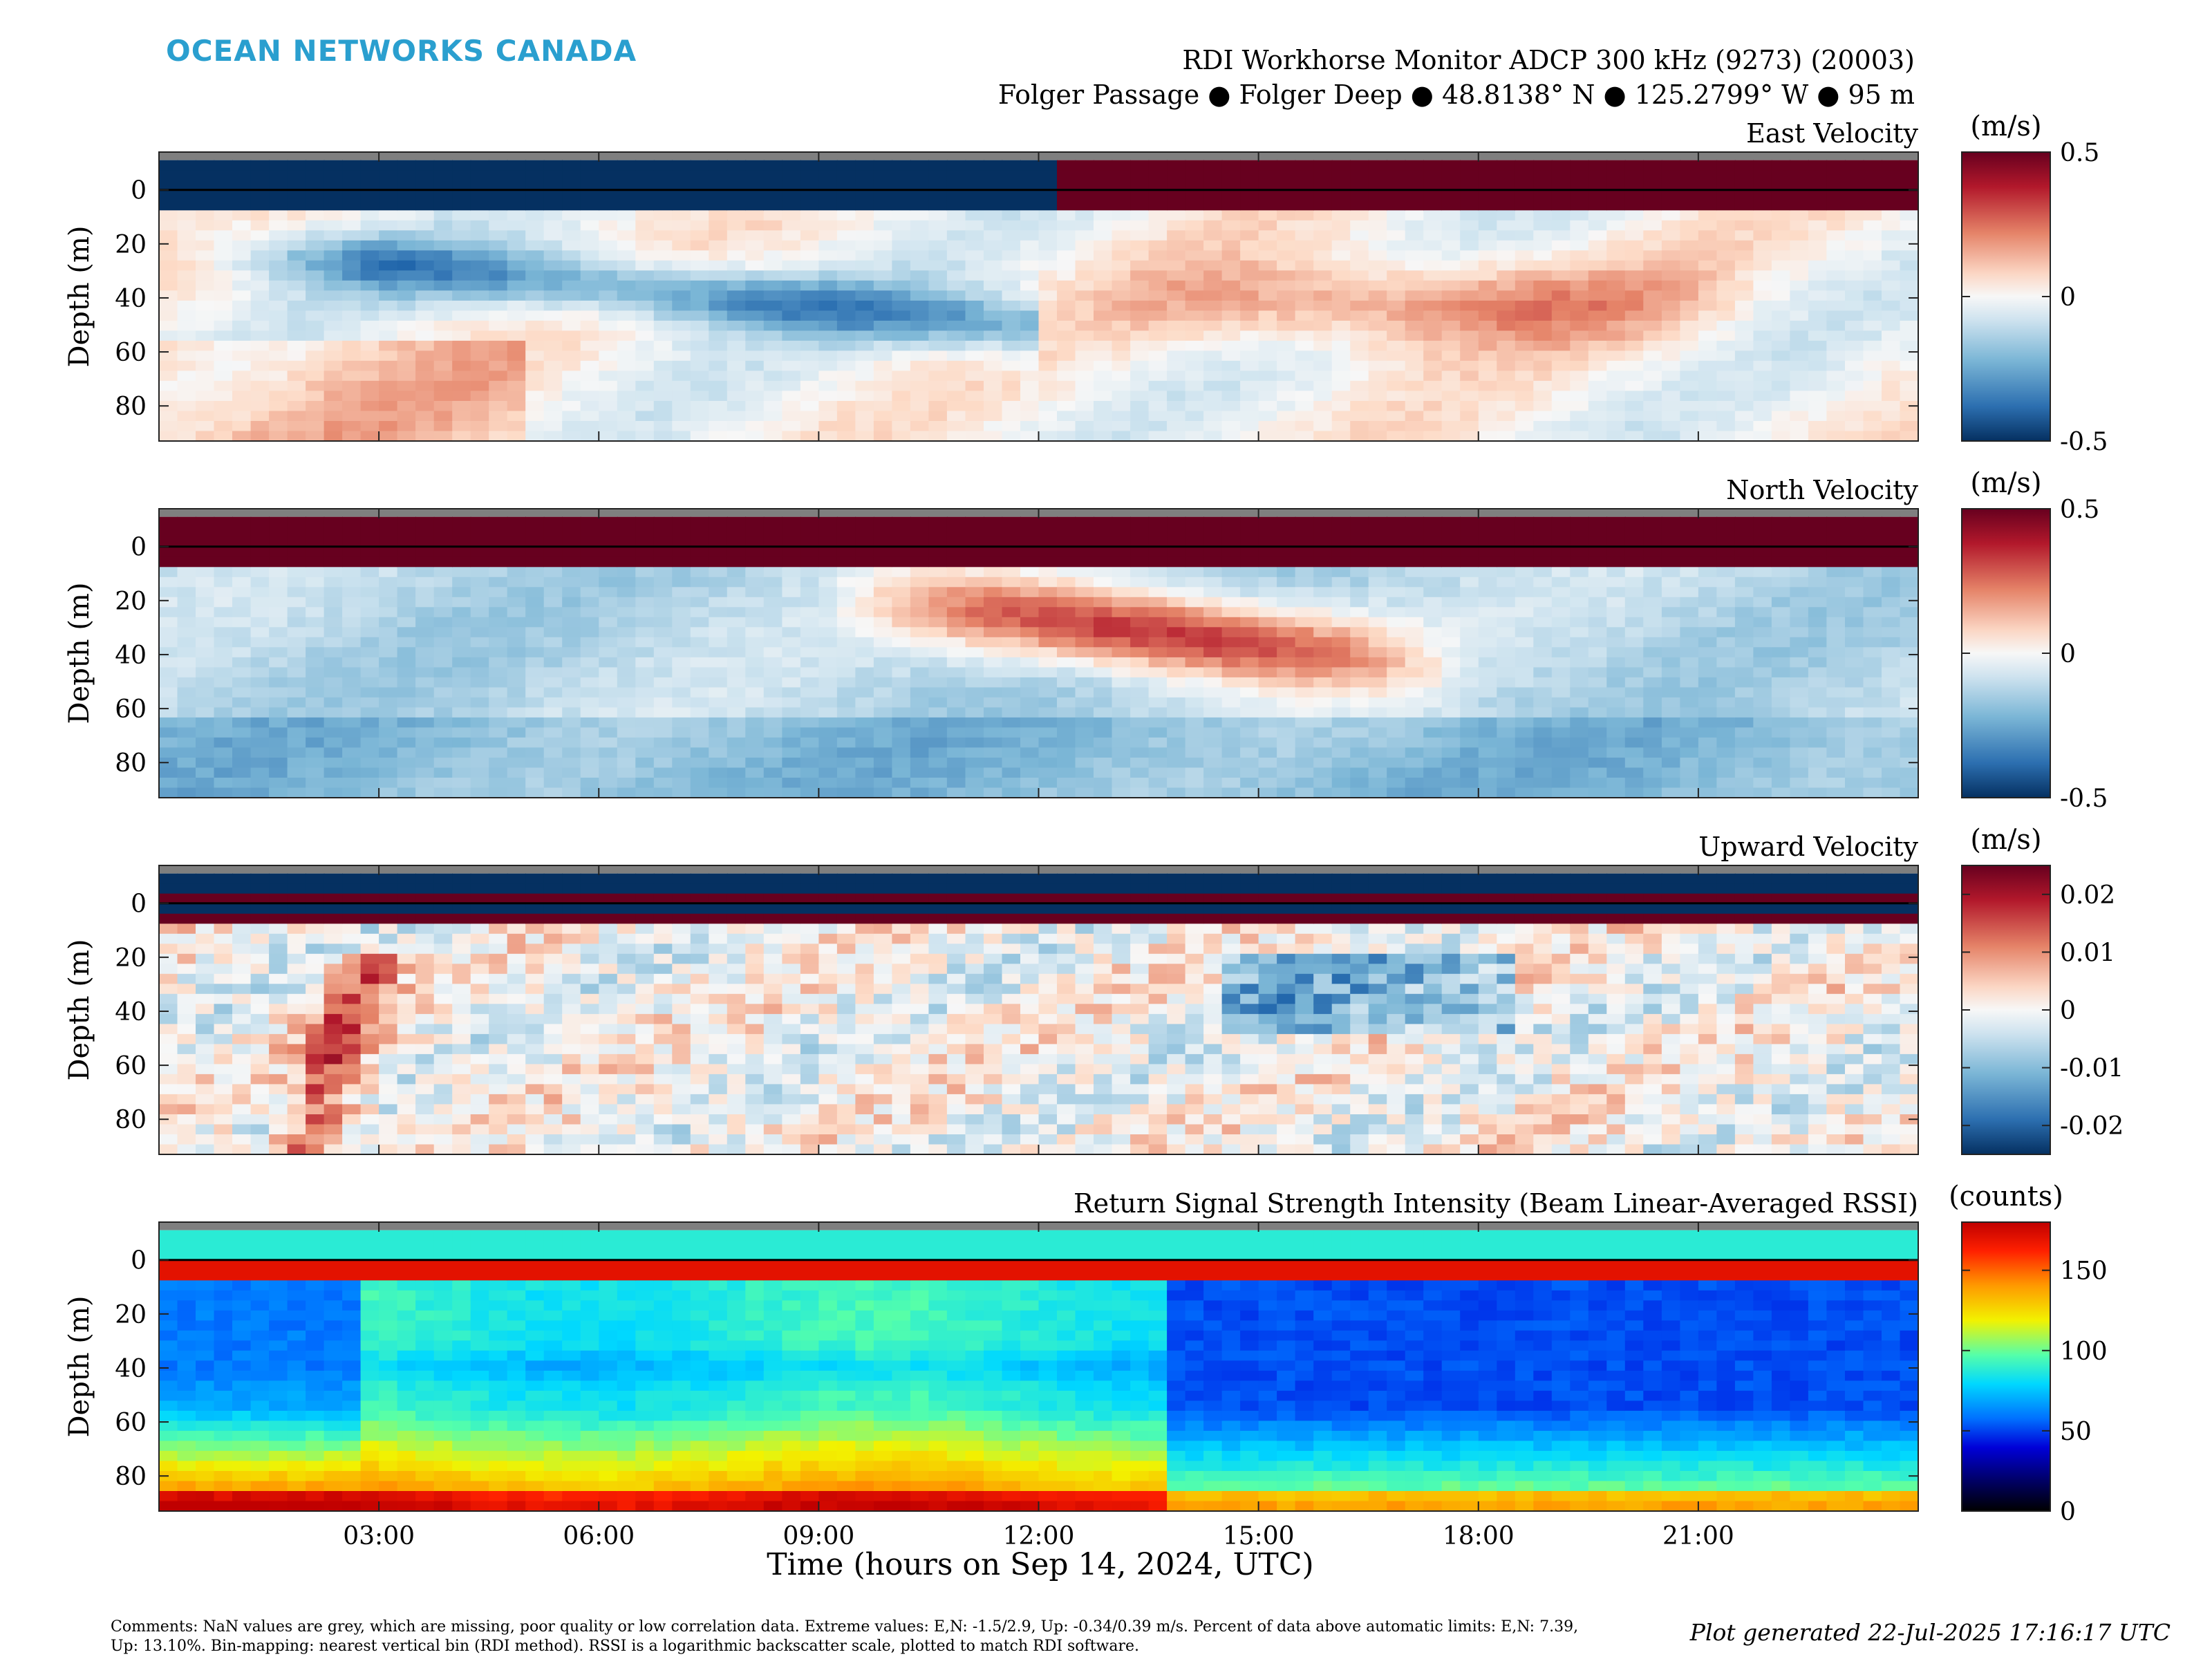 The width and height of the screenshot is (2212, 1659). I want to click on panel-title: Upward Velocity, so click(1808, 847).